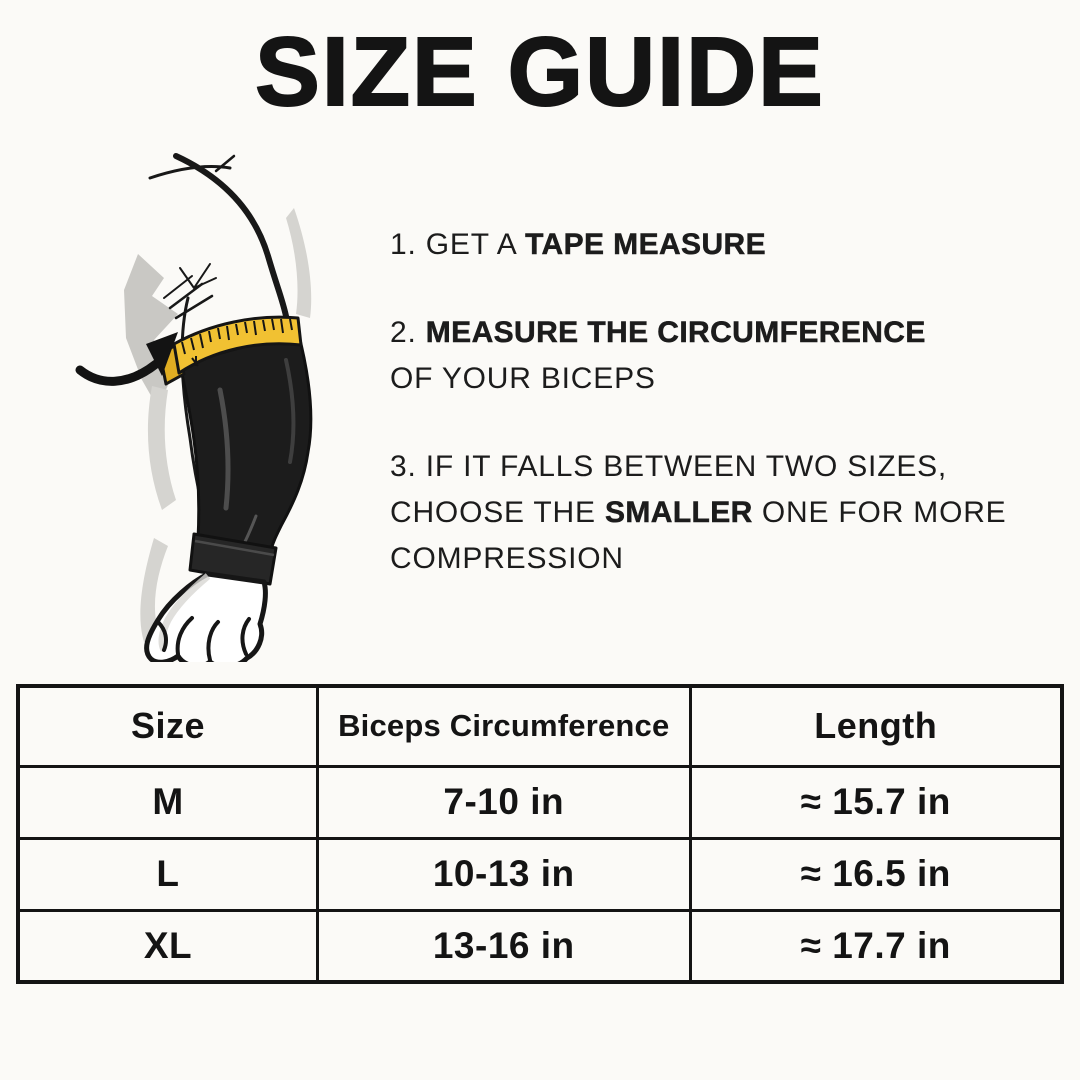 The width and height of the screenshot is (1080, 1080). What do you see at coordinates (503, 802) in the screenshot?
I see `circ-m: 7-10 in` at bounding box center [503, 802].